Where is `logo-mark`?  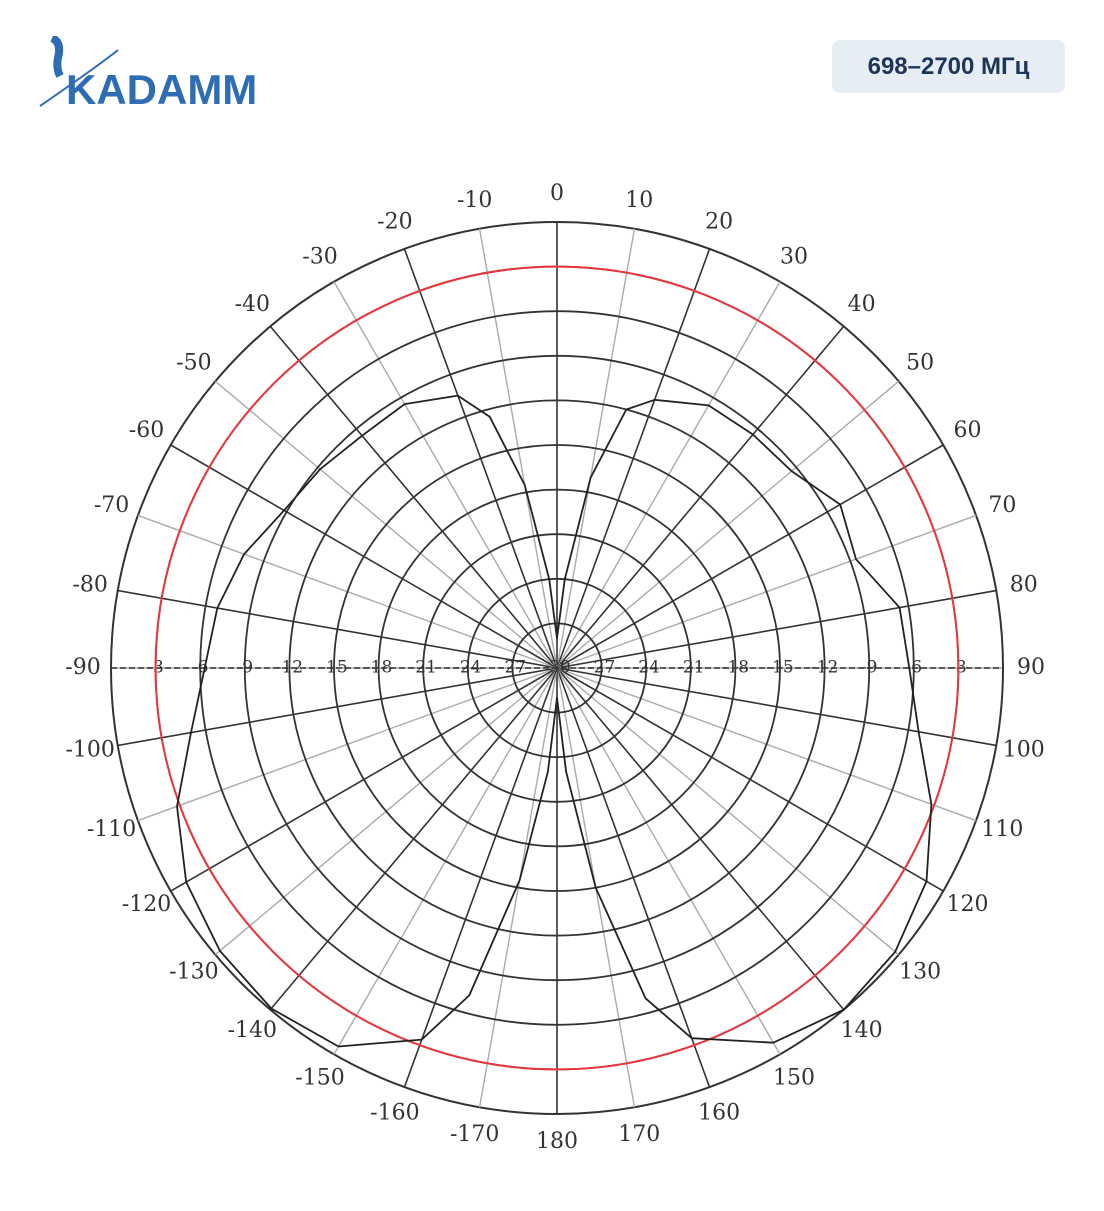 logo-mark is located at coordinates (57, 57).